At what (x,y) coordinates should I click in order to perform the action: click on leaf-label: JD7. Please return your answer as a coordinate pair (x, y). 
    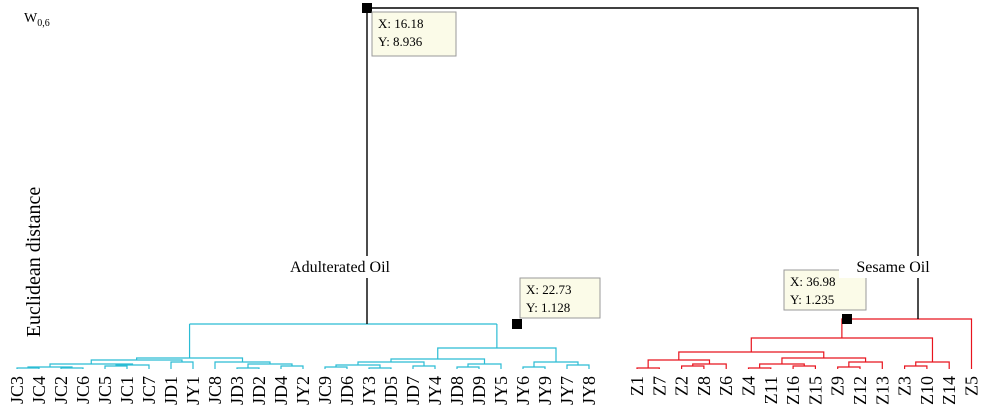
    Looking at the image, I should click on (413, 390).